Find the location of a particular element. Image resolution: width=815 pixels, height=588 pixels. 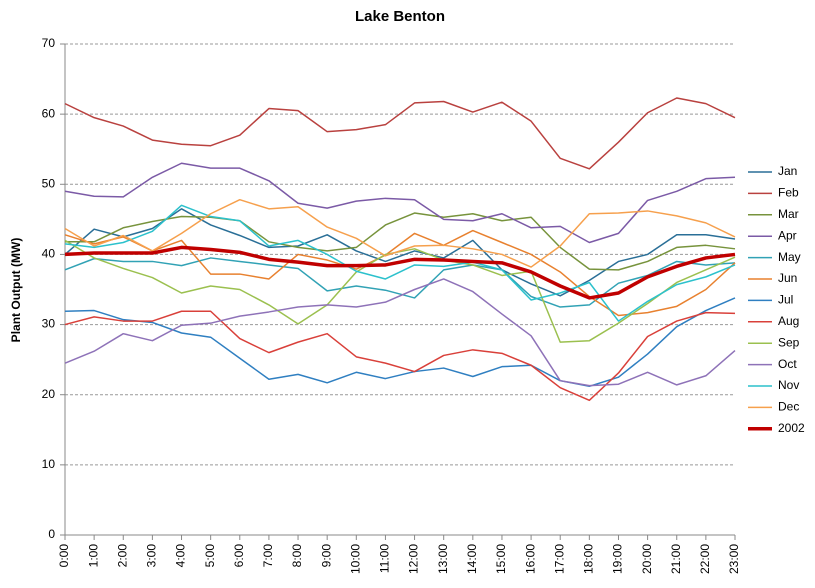

legend-label: Dec is located at coordinates (788, 407).